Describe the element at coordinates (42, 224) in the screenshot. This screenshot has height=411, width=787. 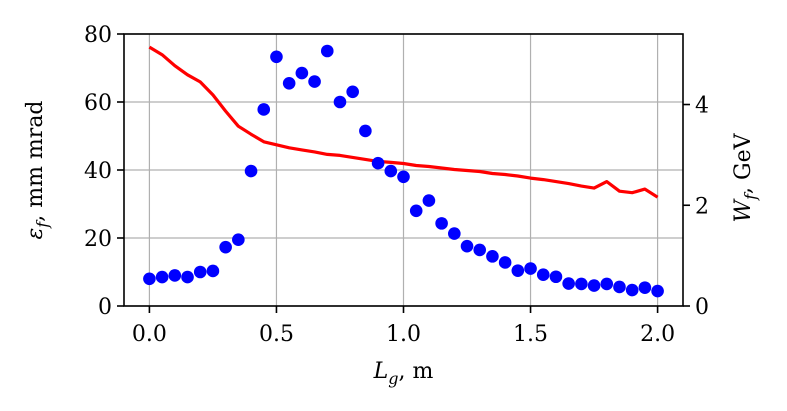
I see `left-y-axis-label-subscript: f` at that location.